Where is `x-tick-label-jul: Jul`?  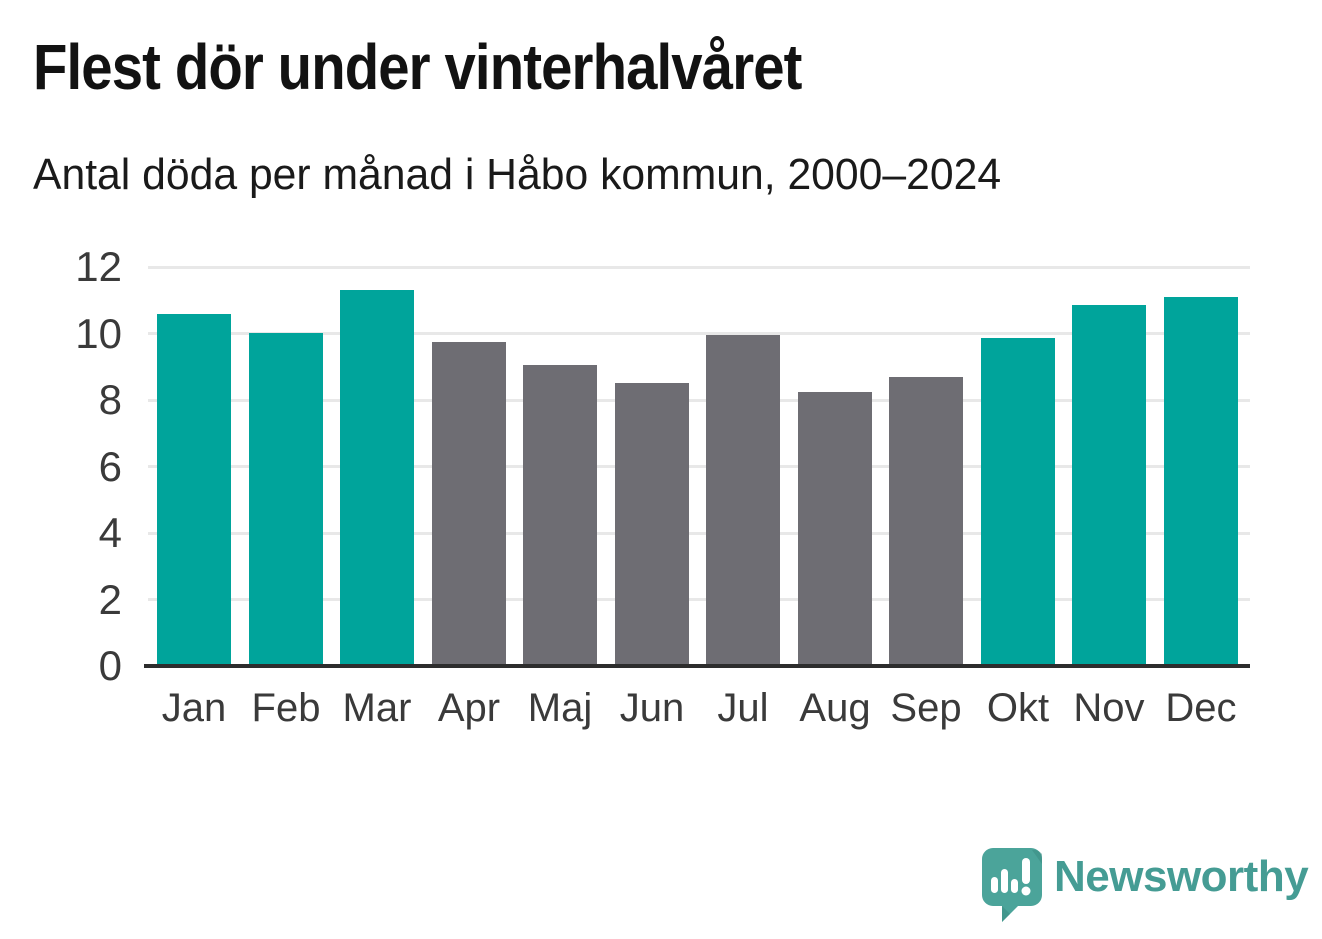
x-tick-label-jul: Jul is located at coordinates (743, 708).